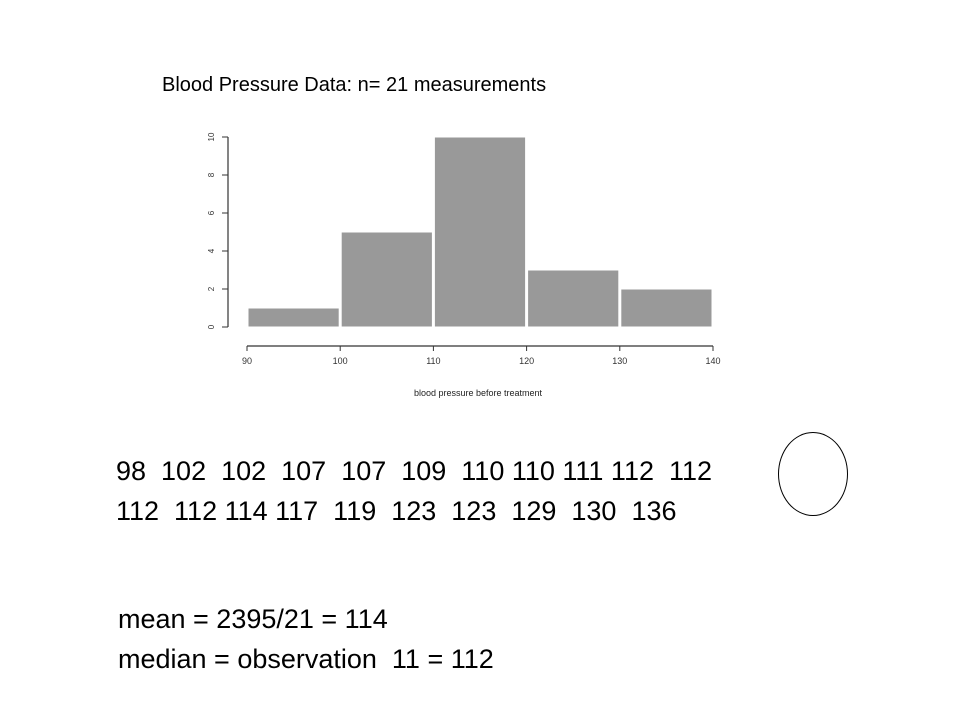  Describe the element at coordinates (306, 659) in the screenshot. I see `median-line: median = observation 11 = 112` at that location.